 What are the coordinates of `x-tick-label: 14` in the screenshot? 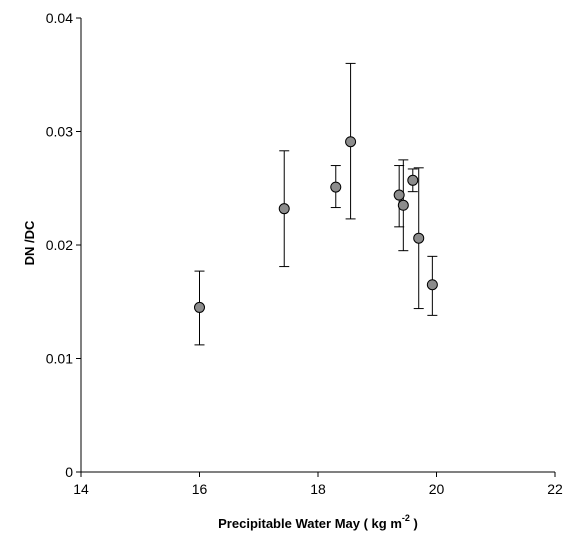 It's located at (81, 489).